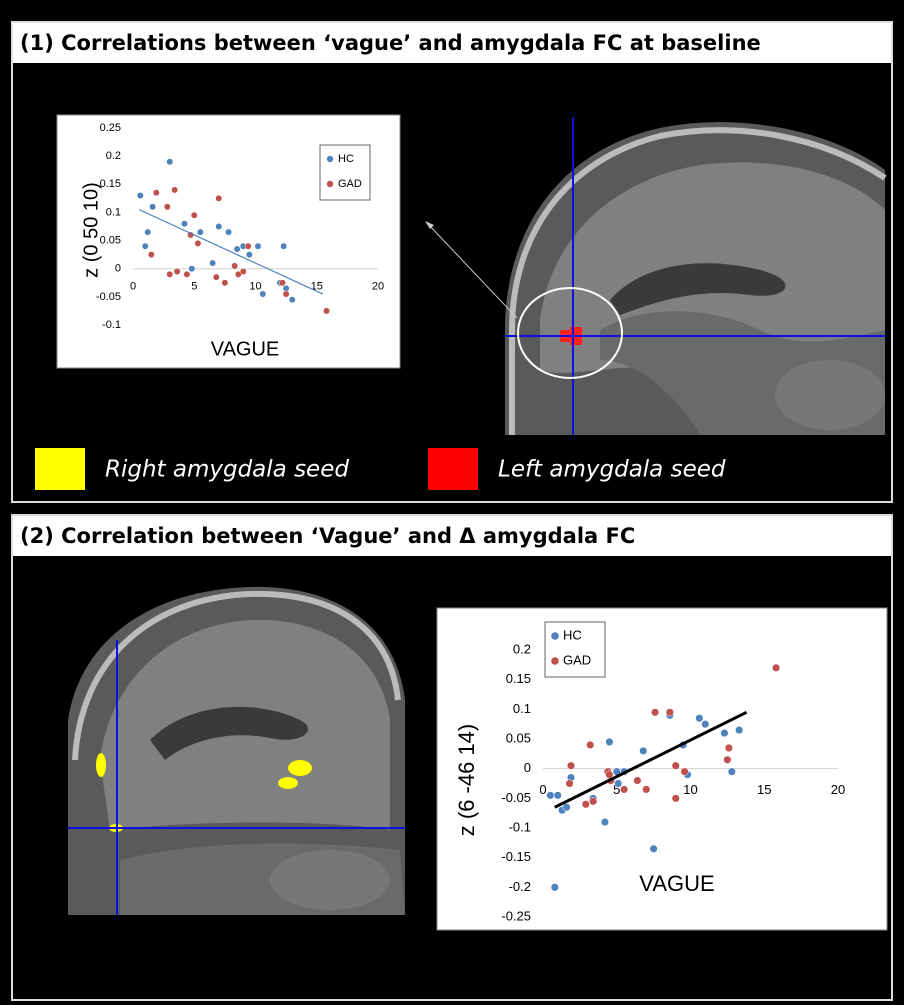 This screenshot has height=1005, width=904. I want to click on x-tick-label: 15, so click(764, 789).